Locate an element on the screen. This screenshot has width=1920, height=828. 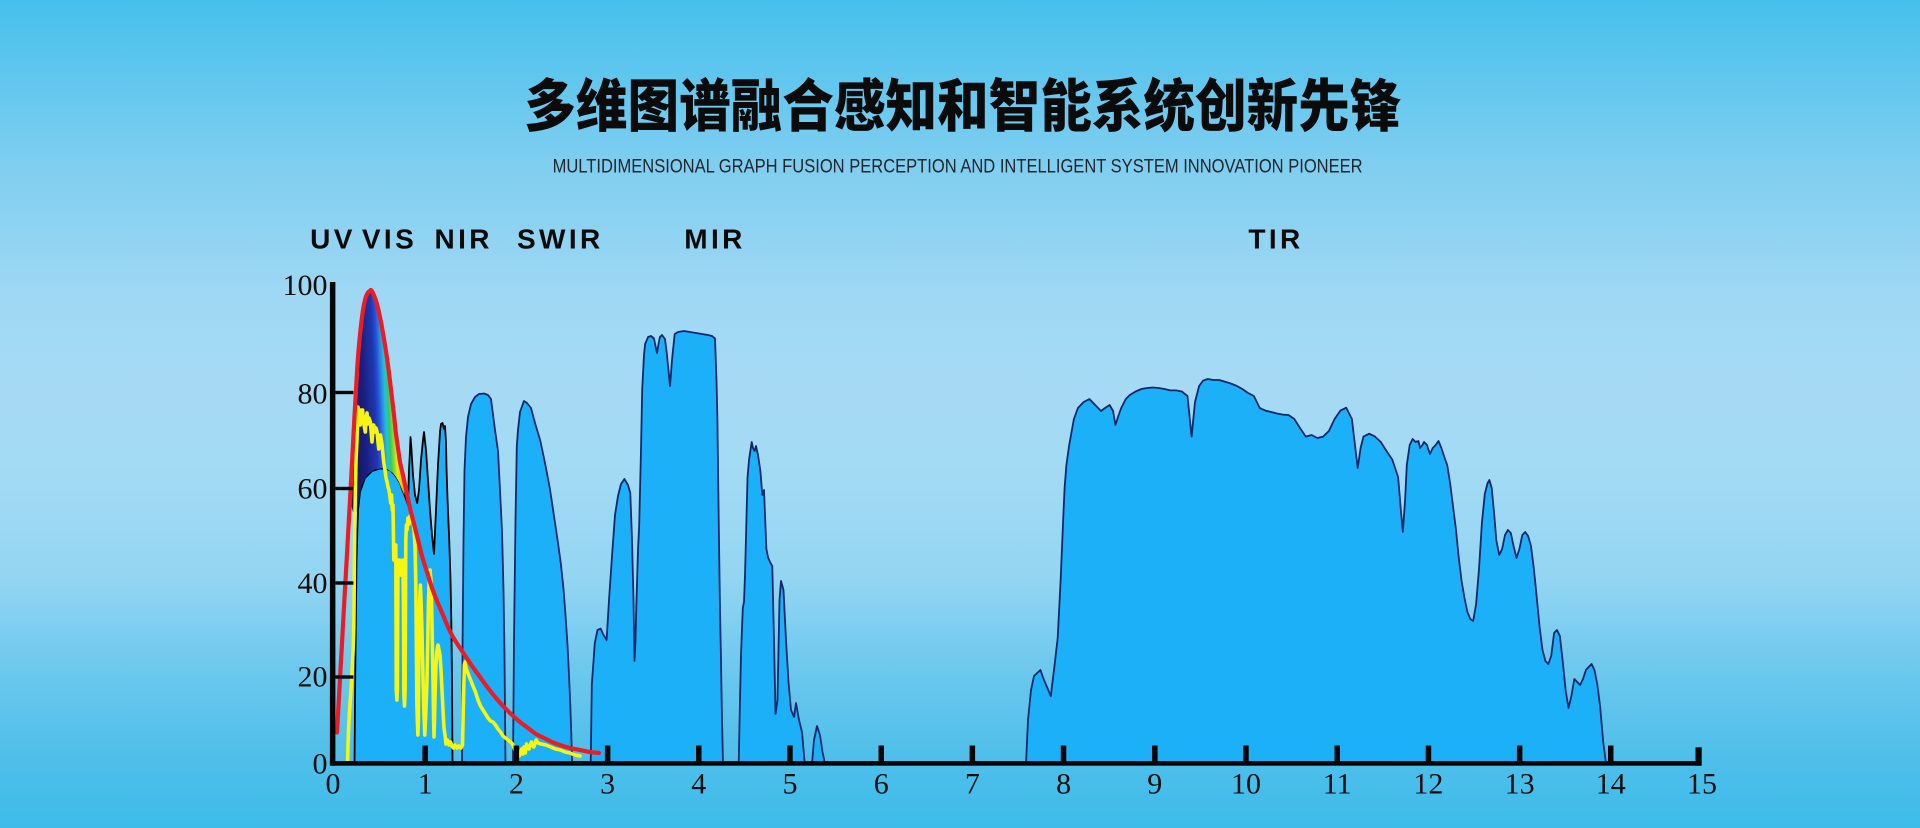
svg-text: 6 is located at coordinates (881, 784).